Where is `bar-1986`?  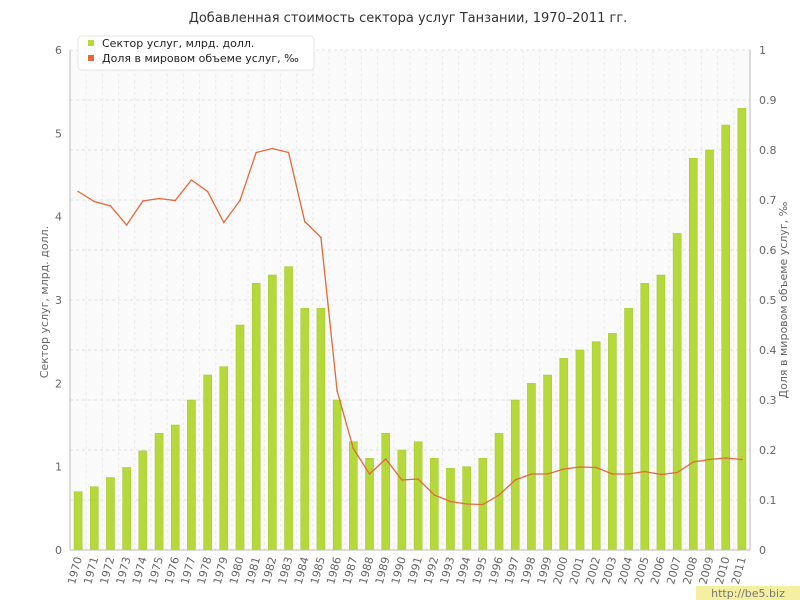 bar-1986 is located at coordinates (337, 475).